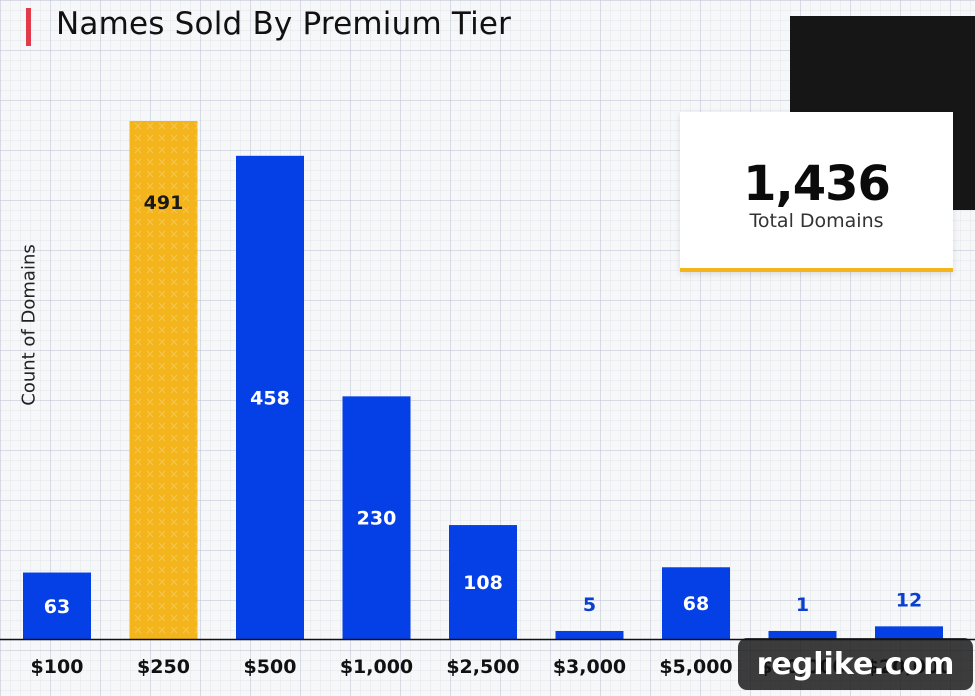 This screenshot has width=975, height=696. I want to click on x-tick-label: $250, so click(163, 667).